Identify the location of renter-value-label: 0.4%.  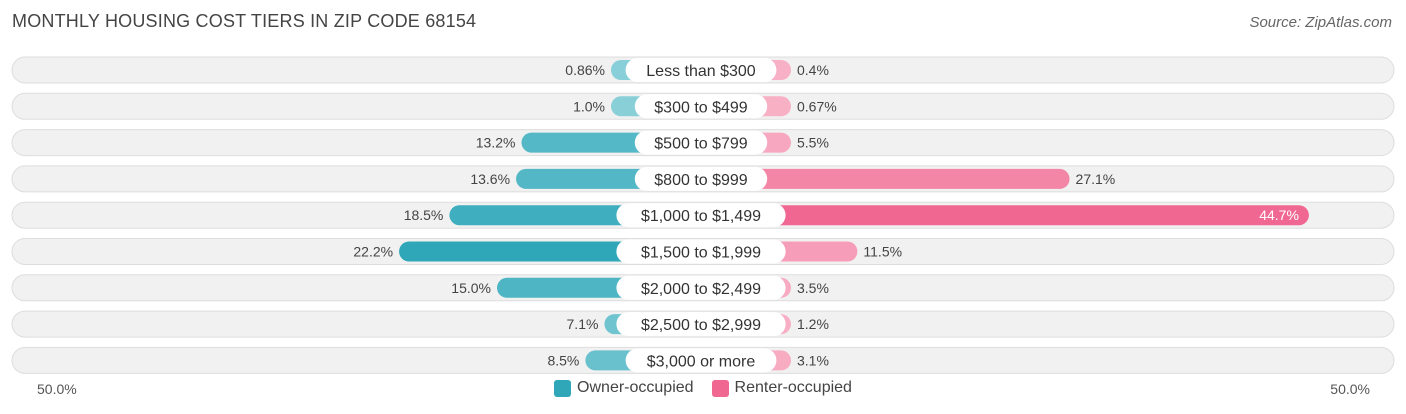
(813, 70).